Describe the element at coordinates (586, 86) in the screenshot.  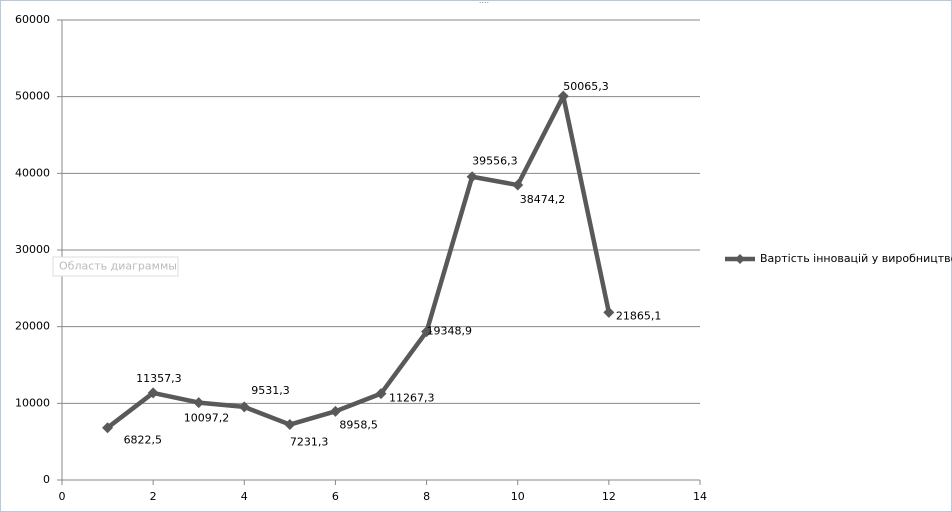
I see `data-label: 50065,3` at that location.